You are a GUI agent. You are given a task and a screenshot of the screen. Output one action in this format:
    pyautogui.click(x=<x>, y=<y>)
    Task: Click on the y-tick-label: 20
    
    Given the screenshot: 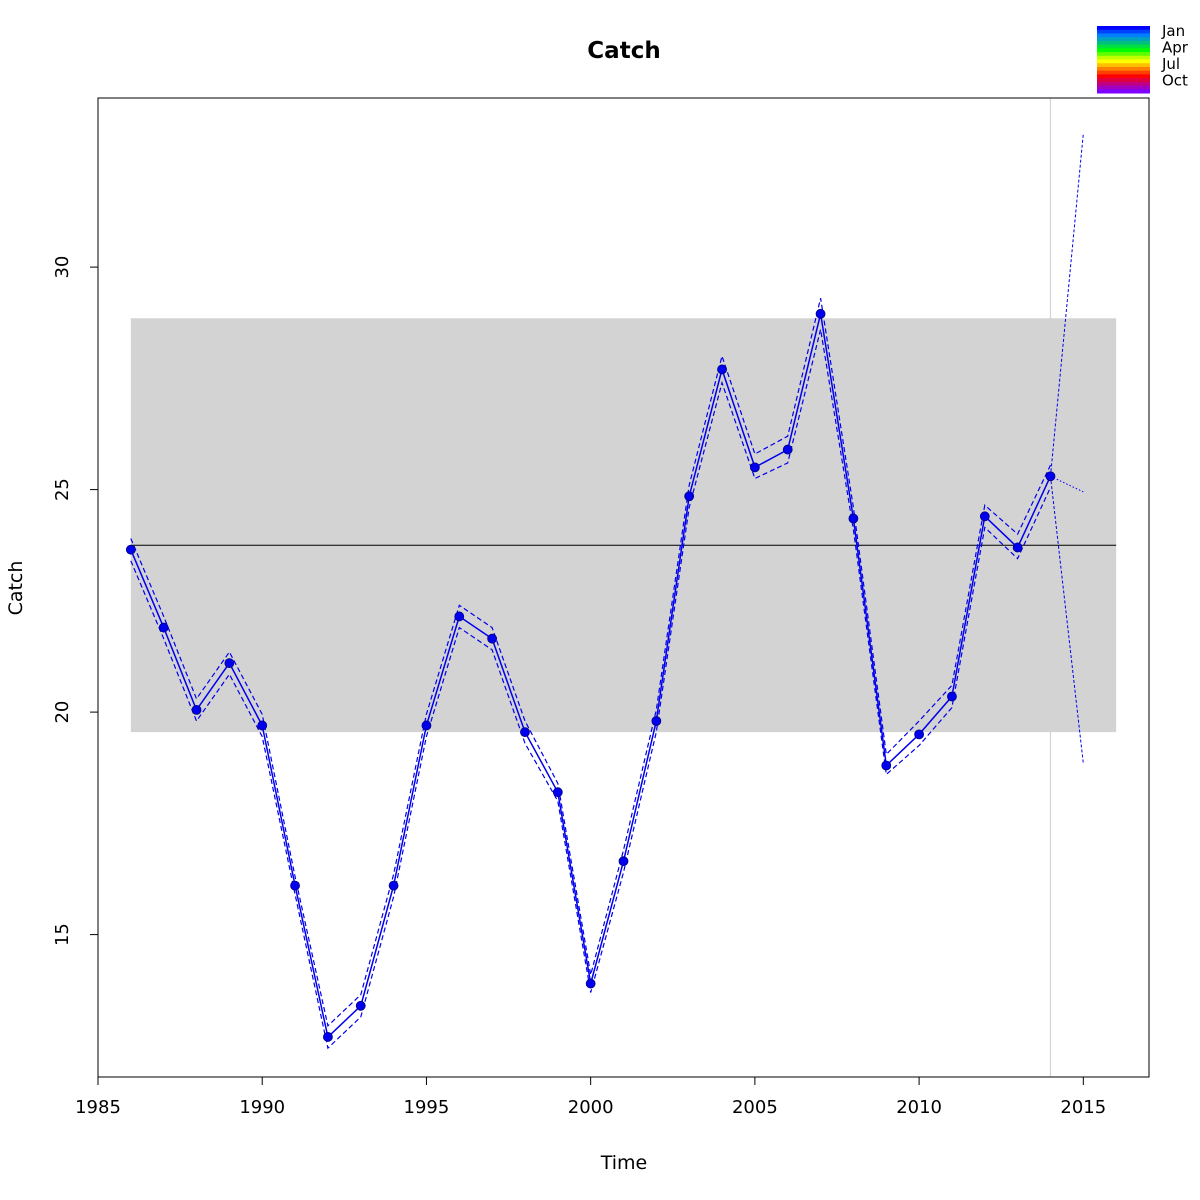 What is the action you would take?
    pyautogui.click(x=62, y=712)
    